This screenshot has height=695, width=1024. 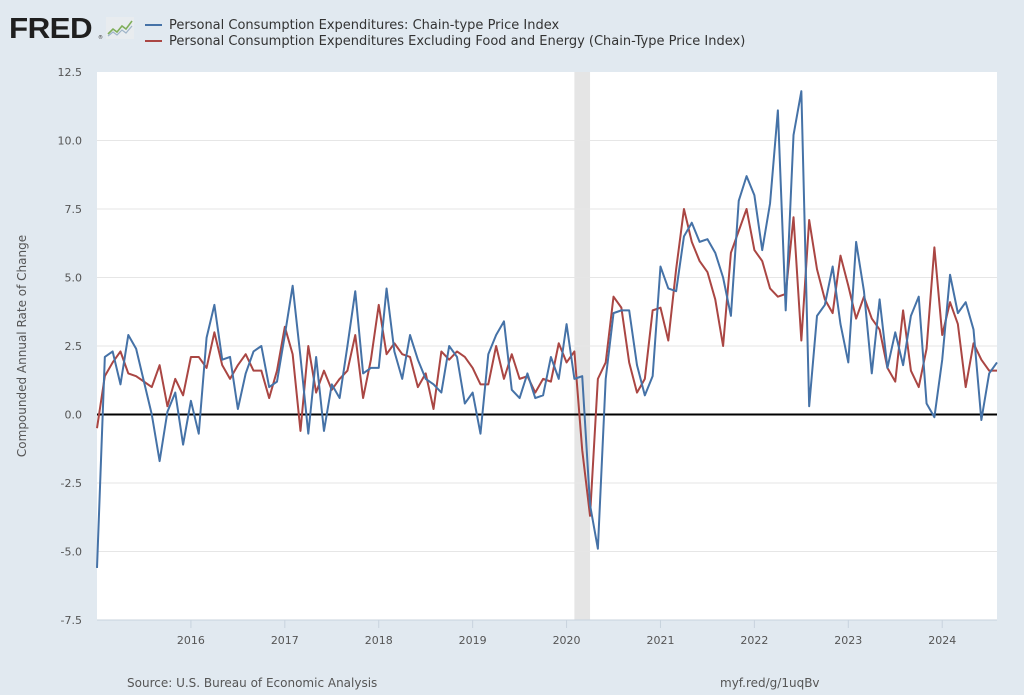 I want to click on y-axis-label: Compounded Annual Rate of Change, so click(x=22, y=346).